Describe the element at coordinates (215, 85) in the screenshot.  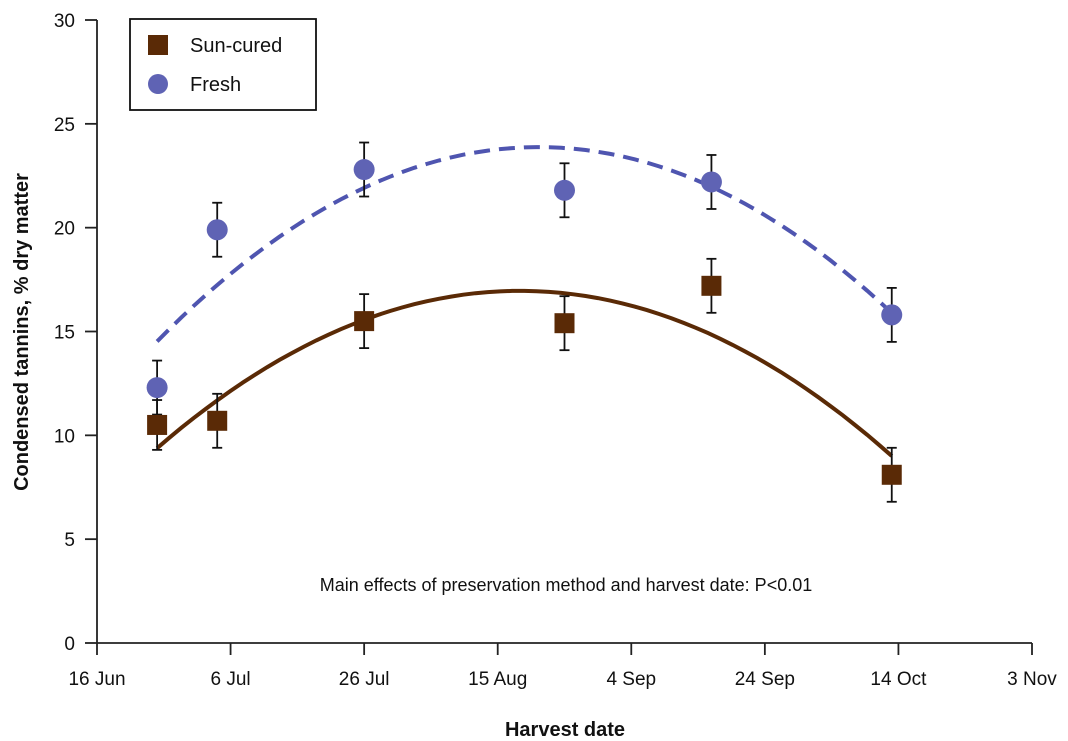
I see `legend-label-fresh: Fresh` at that location.